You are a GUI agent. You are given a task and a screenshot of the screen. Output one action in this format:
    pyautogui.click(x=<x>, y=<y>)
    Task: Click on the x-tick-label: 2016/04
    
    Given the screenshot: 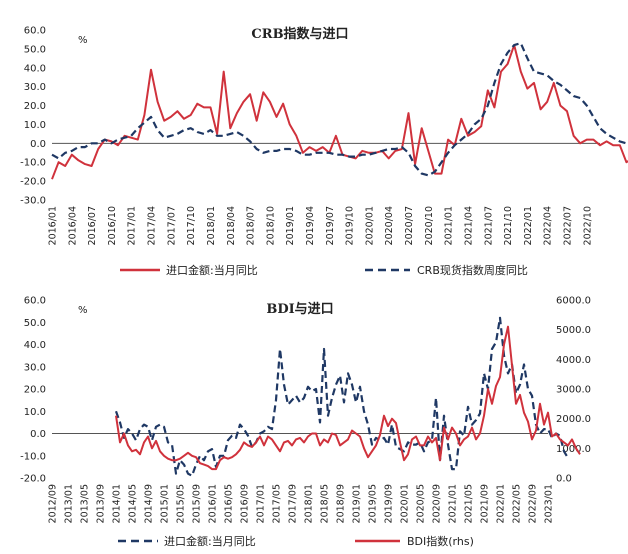 What is the action you would take?
    pyautogui.click(x=72, y=225)
    